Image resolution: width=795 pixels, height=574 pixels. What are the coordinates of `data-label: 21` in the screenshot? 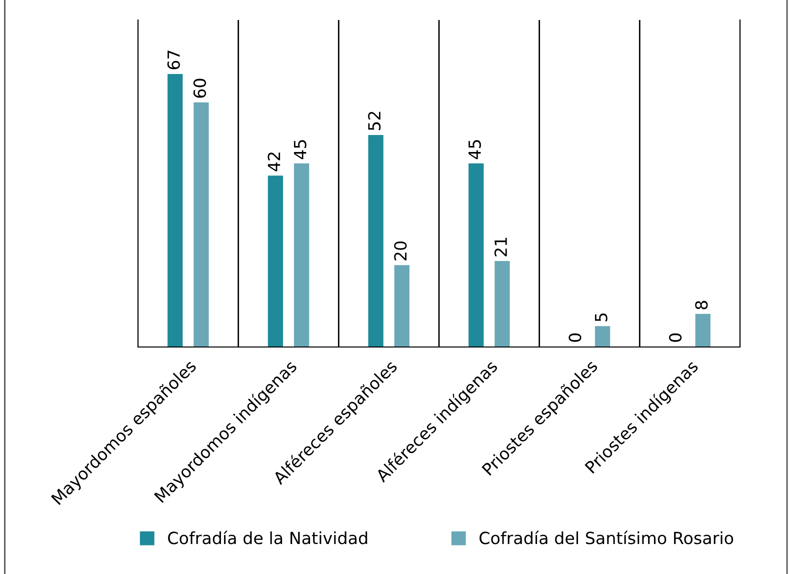 It's located at (500, 247).